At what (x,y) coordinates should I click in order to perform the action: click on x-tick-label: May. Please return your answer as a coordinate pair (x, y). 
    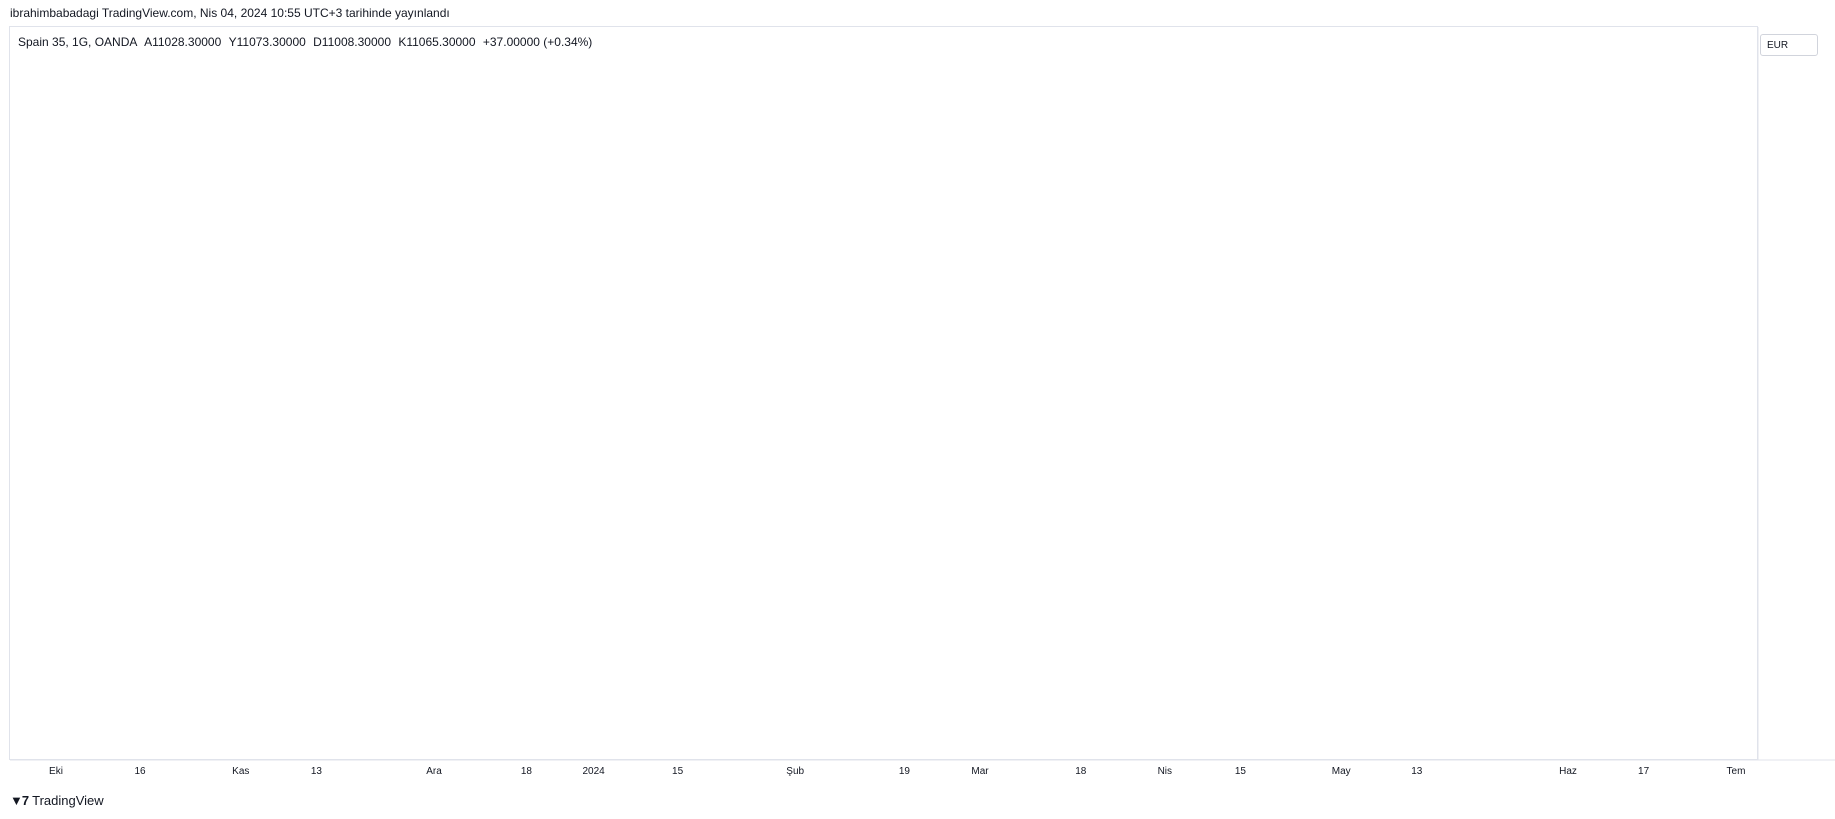
    Looking at the image, I should click on (1341, 771).